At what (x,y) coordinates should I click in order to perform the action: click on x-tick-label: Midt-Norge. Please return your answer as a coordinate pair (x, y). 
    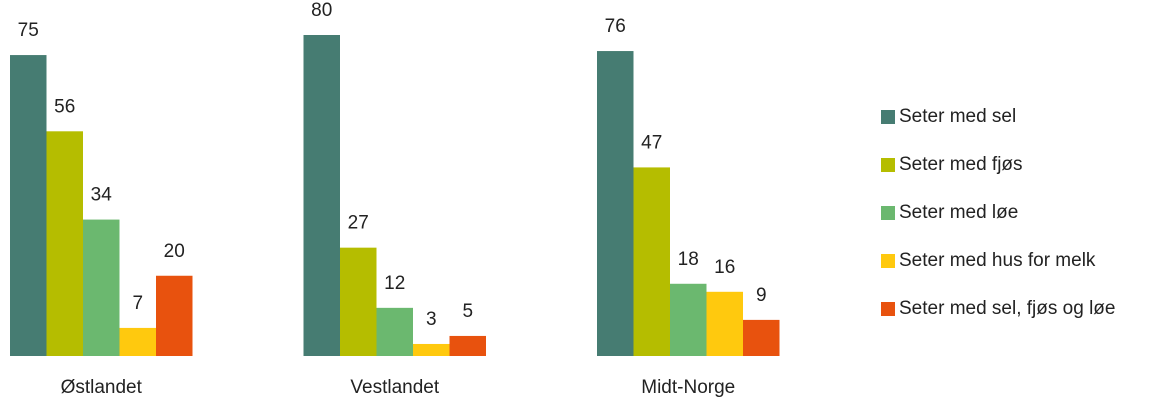
    Looking at the image, I should click on (688, 387).